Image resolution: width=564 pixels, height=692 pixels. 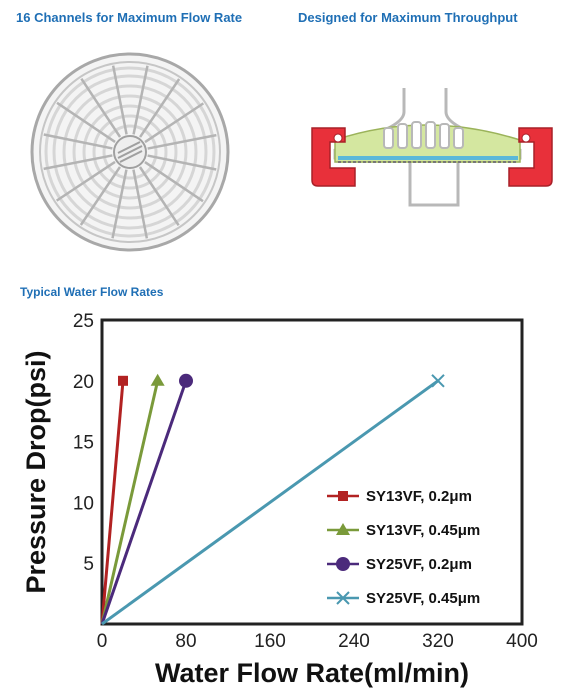 I want to click on heading-chart: Typical Water Flow Rates, so click(x=92, y=292).